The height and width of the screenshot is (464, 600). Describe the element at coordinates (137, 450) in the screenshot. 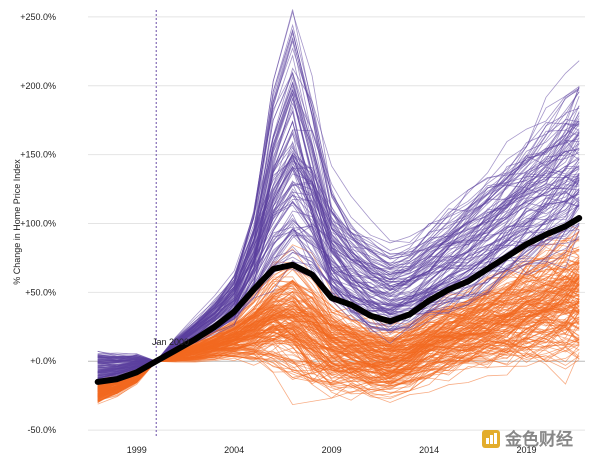

I see `x-tick-label: 1999` at that location.